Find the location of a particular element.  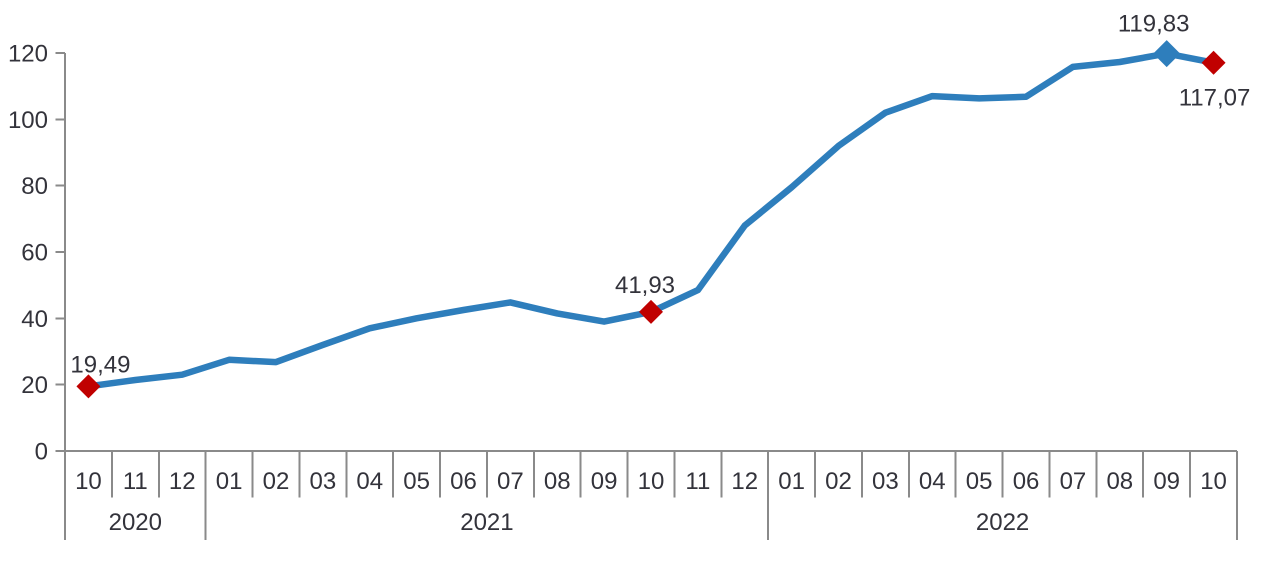

y-axis-tick-label: 100 is located at coordinates (28, 120).